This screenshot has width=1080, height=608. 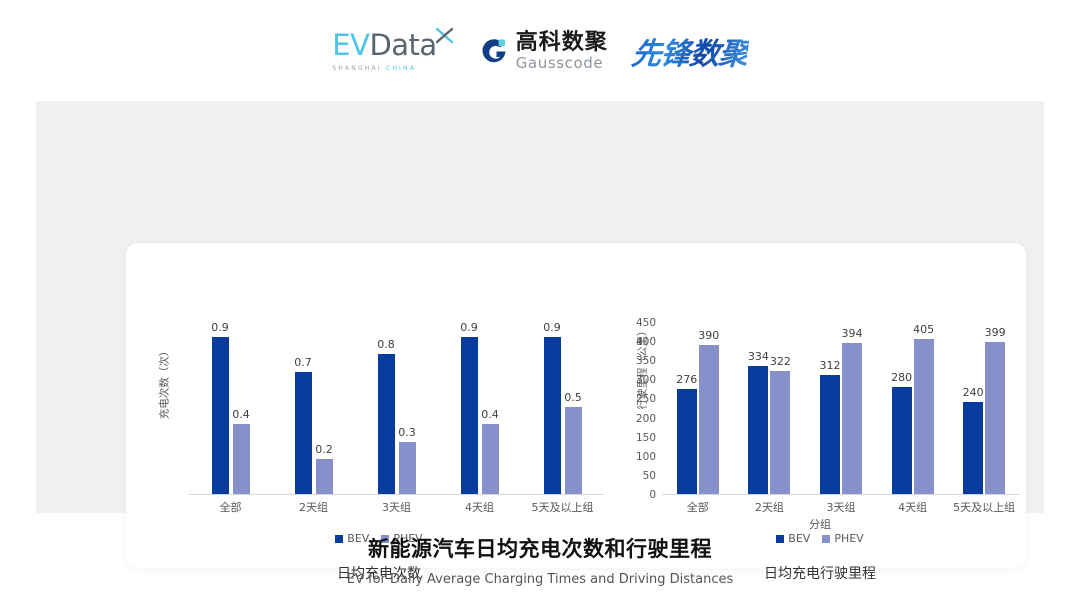 What do you see at coordinates (386, 344) in the screenshot?
I see `bar-value-label: 0.8` at bounding box center [386, 344].